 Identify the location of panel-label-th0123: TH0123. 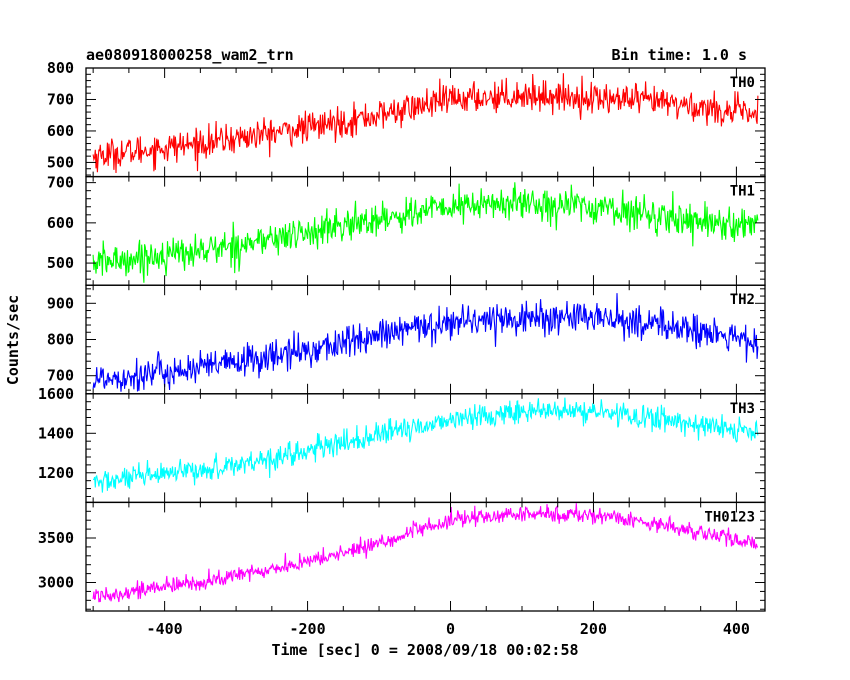
(729, 517).